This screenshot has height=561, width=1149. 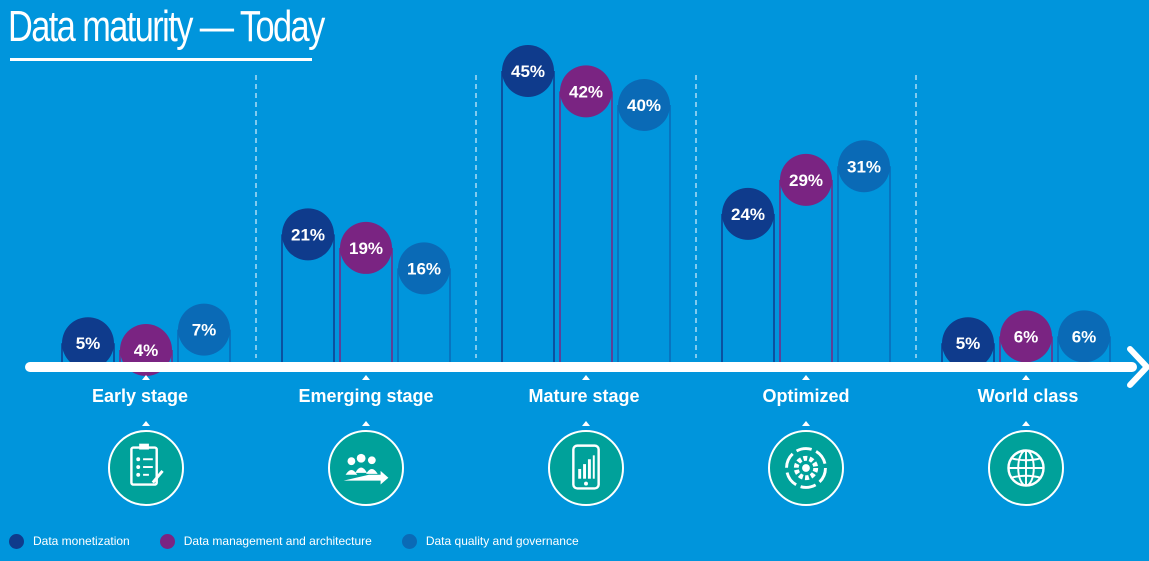 I want to click on stage-label: Early stage, so click(x=140, y=396).